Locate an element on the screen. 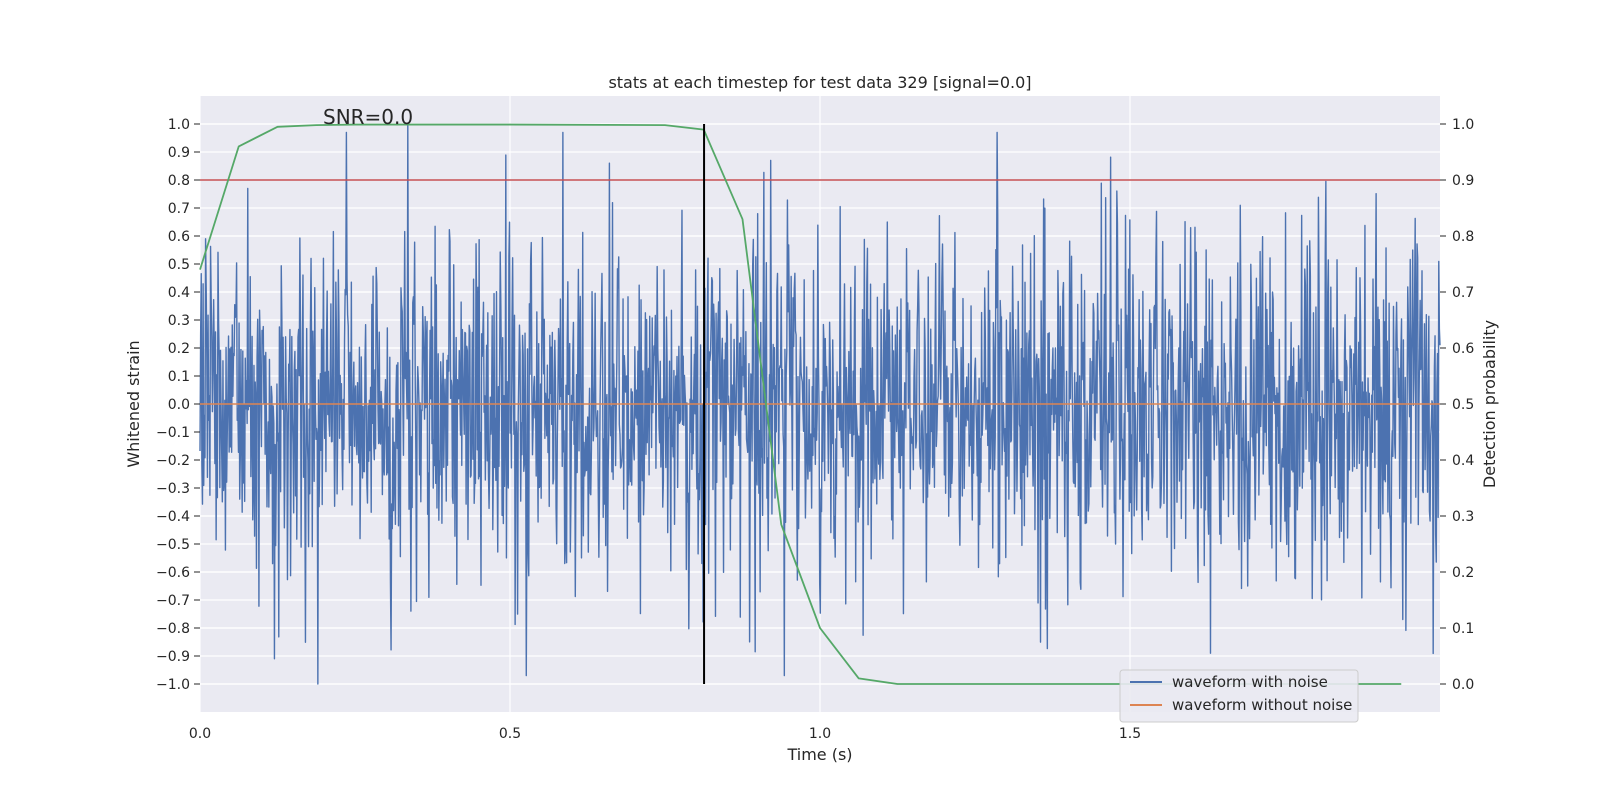 The image size is (1600, 800). y-left-tick-label: 0.2 is located at coordinates (179, 349).